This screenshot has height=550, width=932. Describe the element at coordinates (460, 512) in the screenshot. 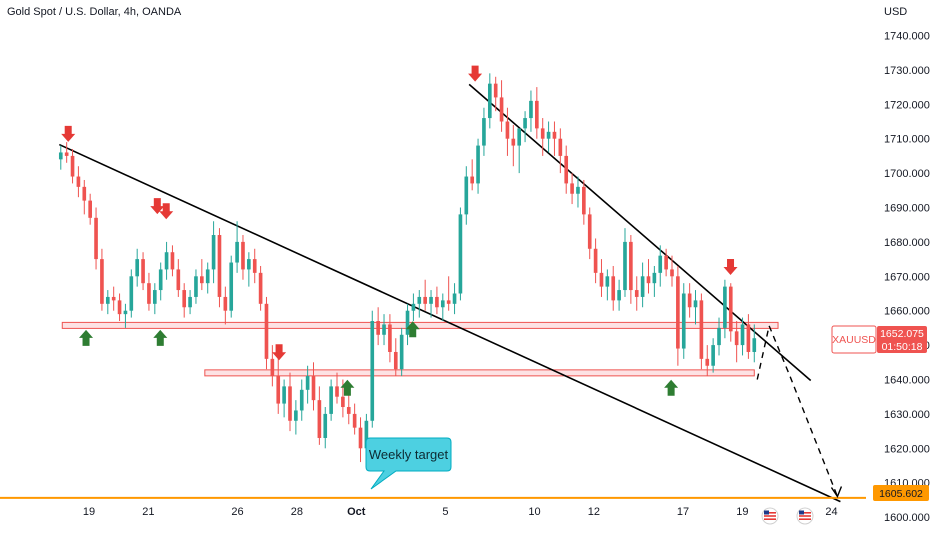

I see `time-axis: 19 21 26 28 Oct 5 10 12 17 19 24` at that location.